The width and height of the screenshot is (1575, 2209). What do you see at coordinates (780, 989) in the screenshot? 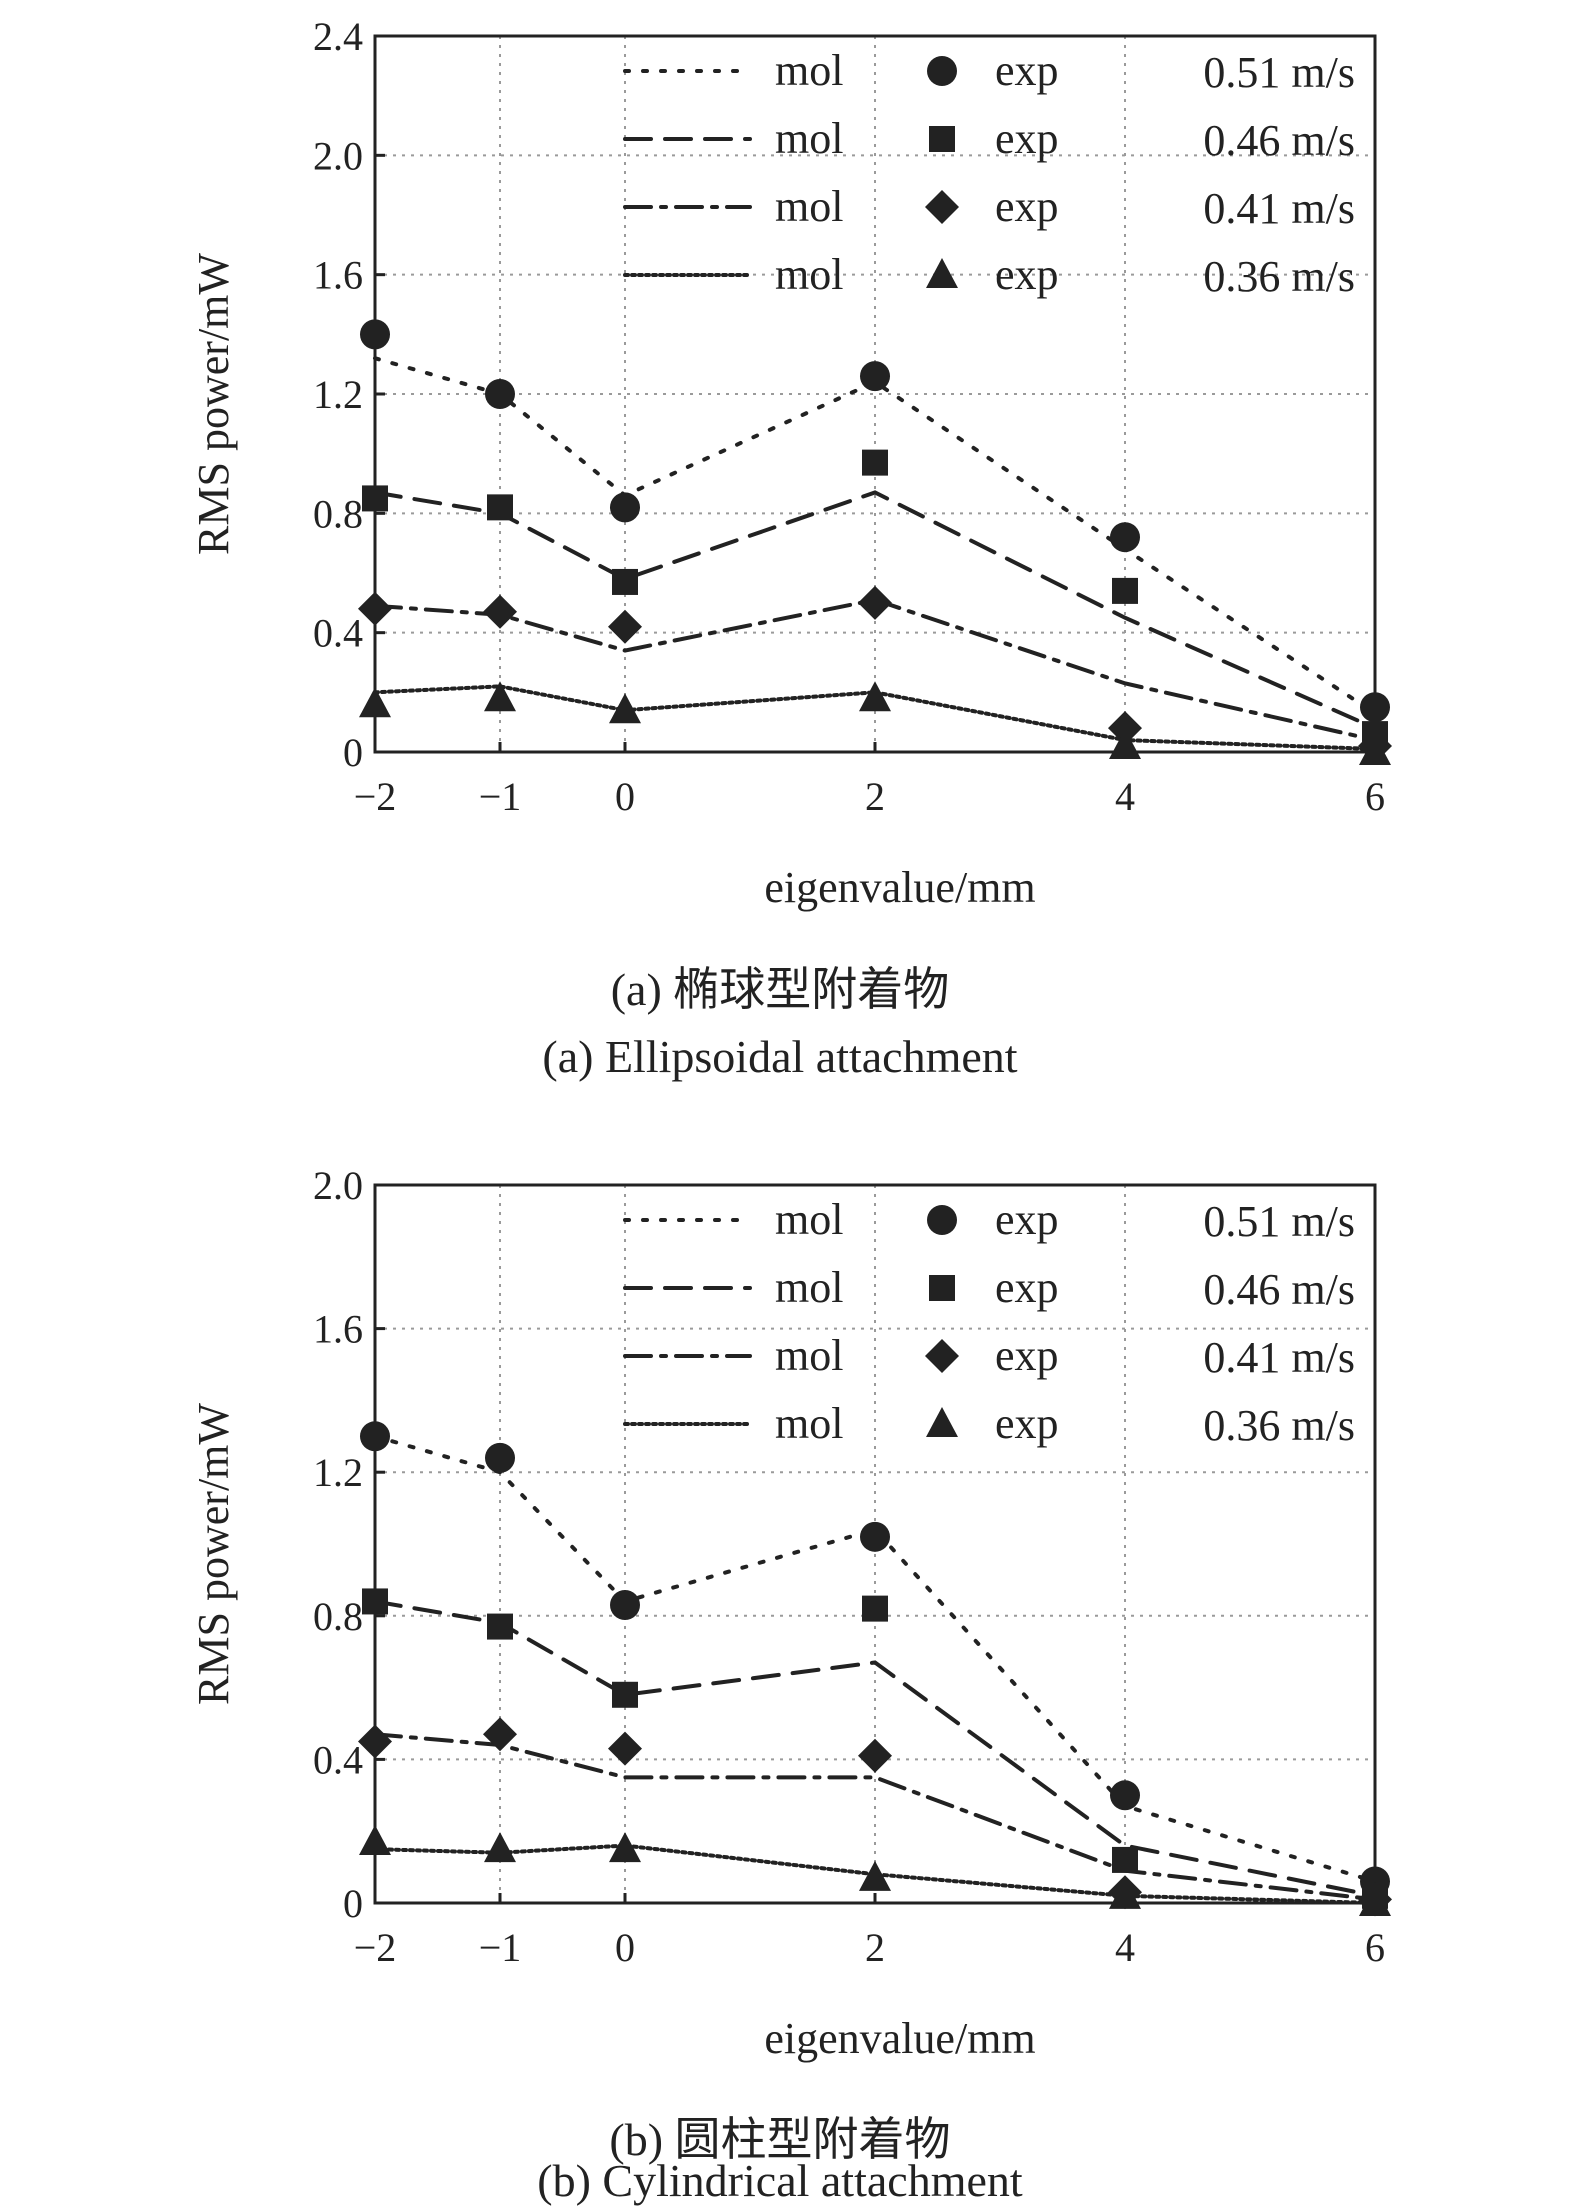
I see `caption-cn: (a) 椭球型附着物` at bounding box center [780, 989].